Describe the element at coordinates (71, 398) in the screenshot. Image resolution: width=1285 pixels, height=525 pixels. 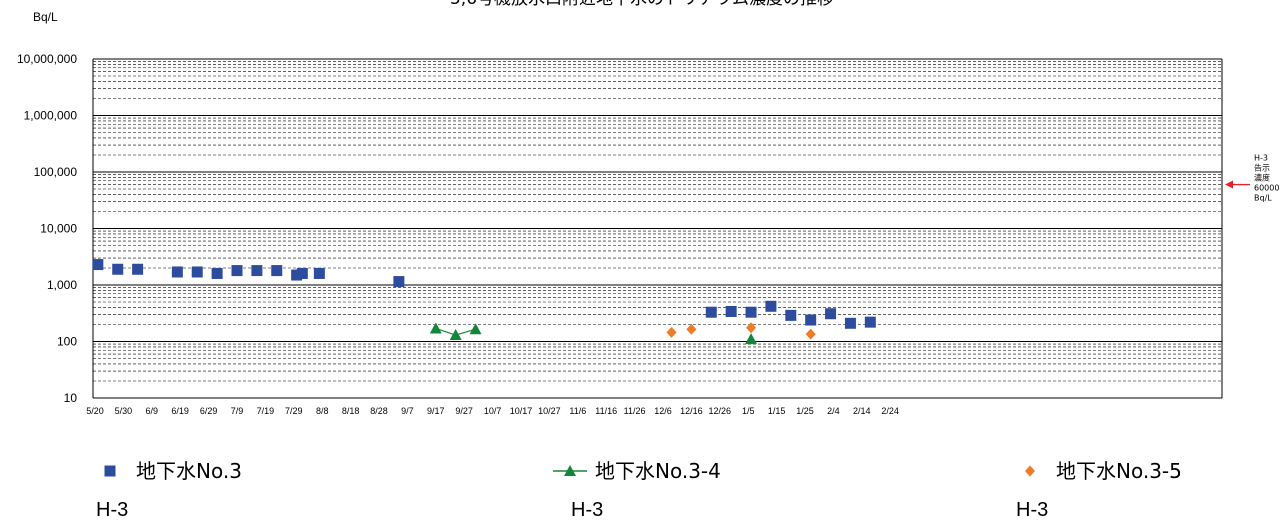
I see `y-tick-label: 10` at that location.